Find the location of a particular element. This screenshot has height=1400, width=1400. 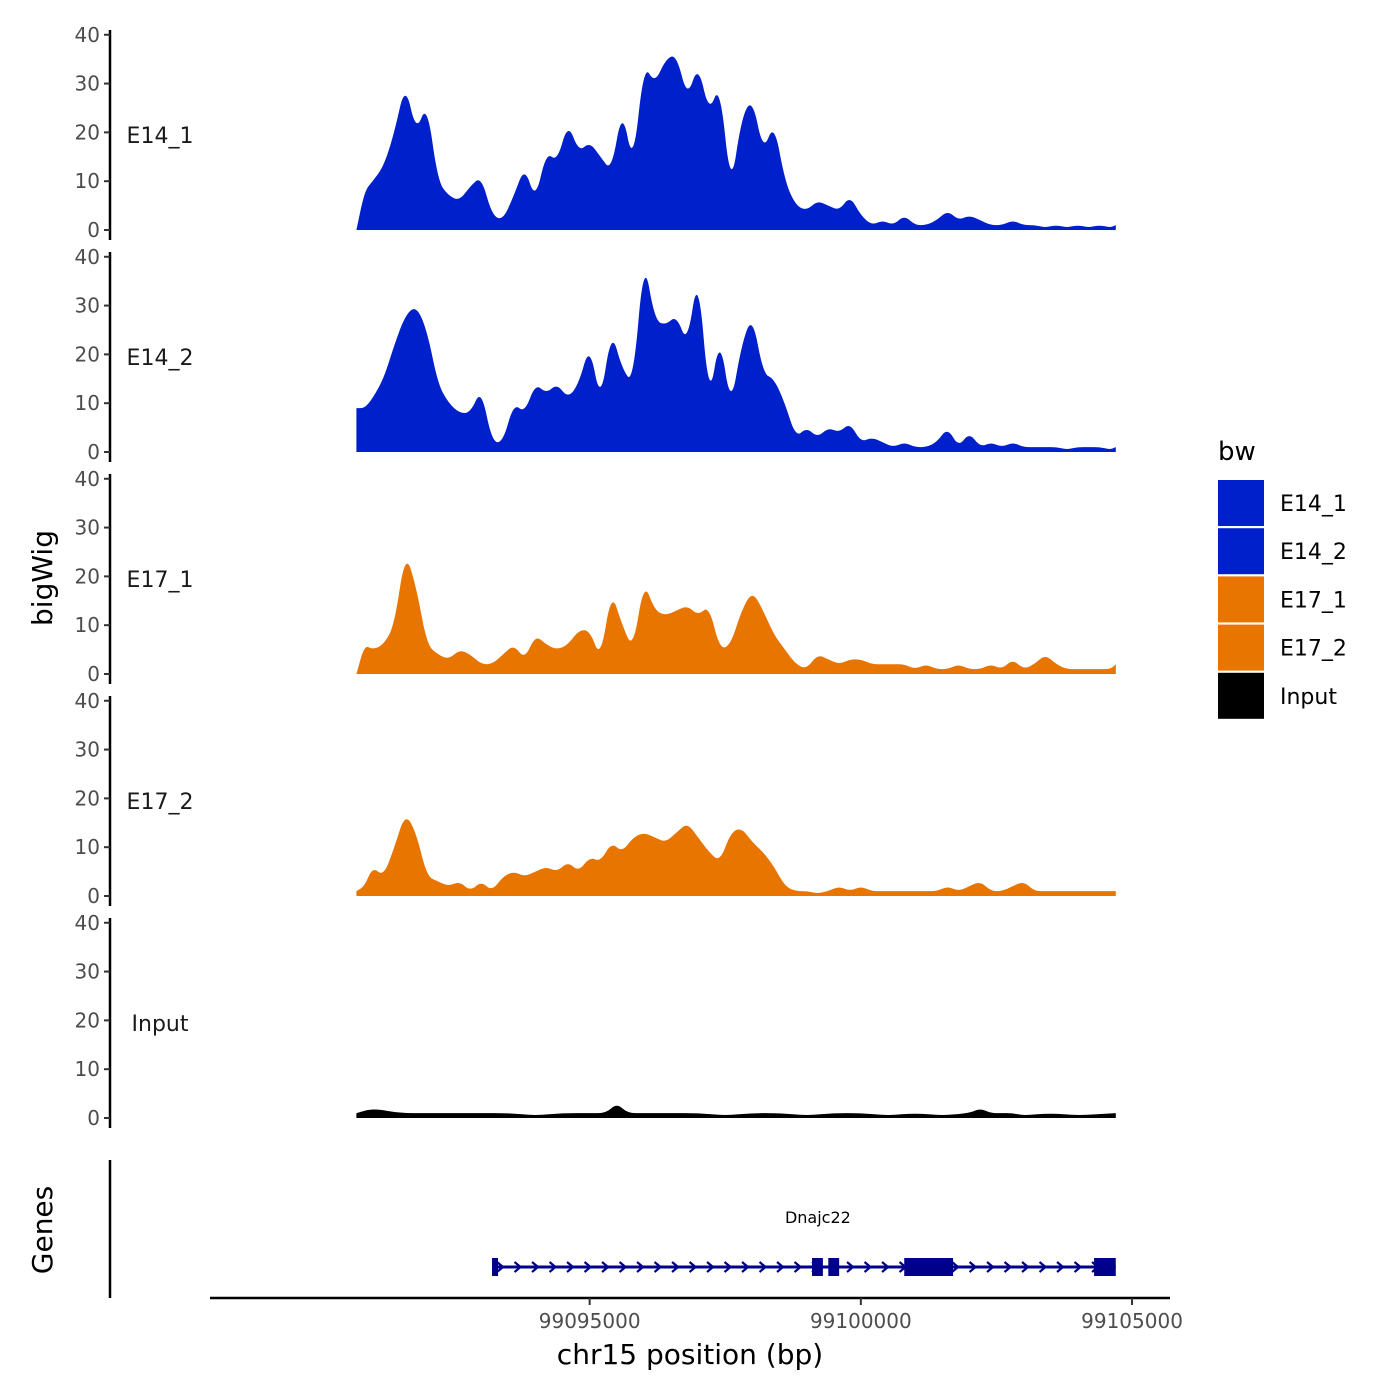

legend-item-e17-2: E17_2 is located at coordinates (1282, 647).